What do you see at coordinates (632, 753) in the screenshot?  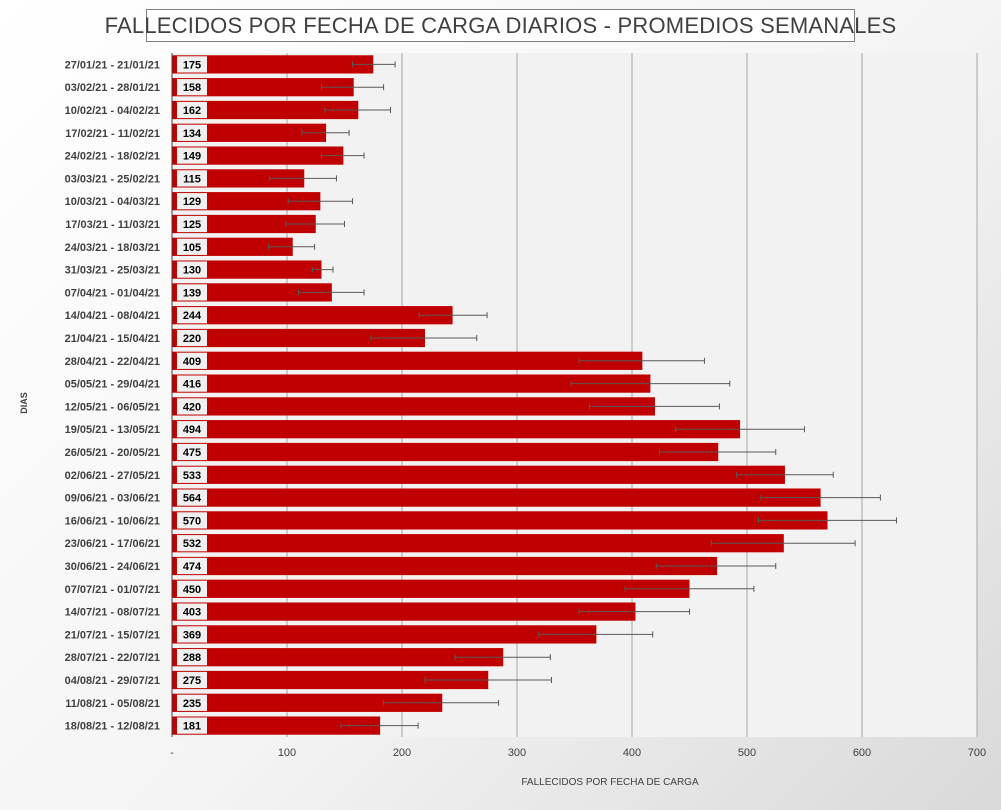 I see `x-tick-label: 400` at bounding box center [632, 753].